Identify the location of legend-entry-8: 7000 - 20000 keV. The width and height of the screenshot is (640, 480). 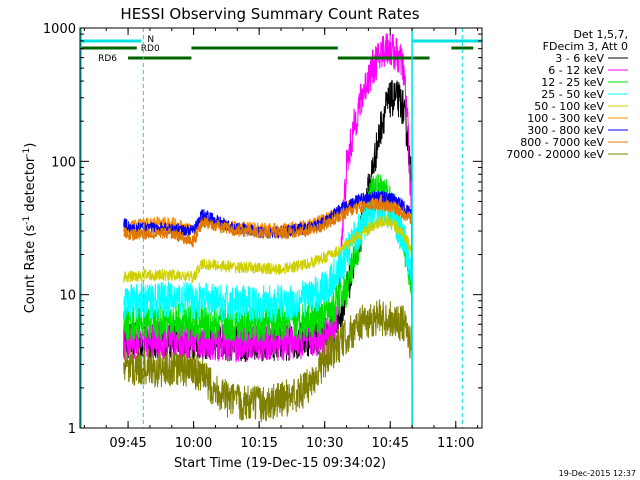
(555, 154).